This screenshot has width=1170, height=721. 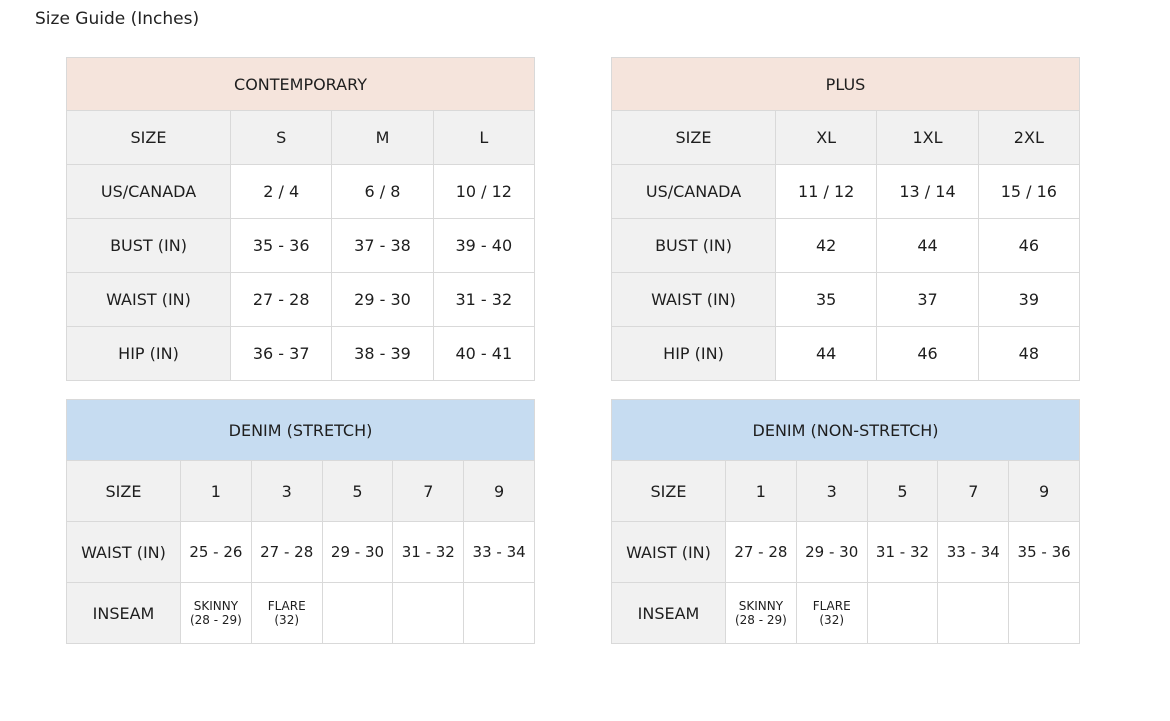 I want to click on table-row: BUST (IN) 42 44 46, so click(x=846, y=245).